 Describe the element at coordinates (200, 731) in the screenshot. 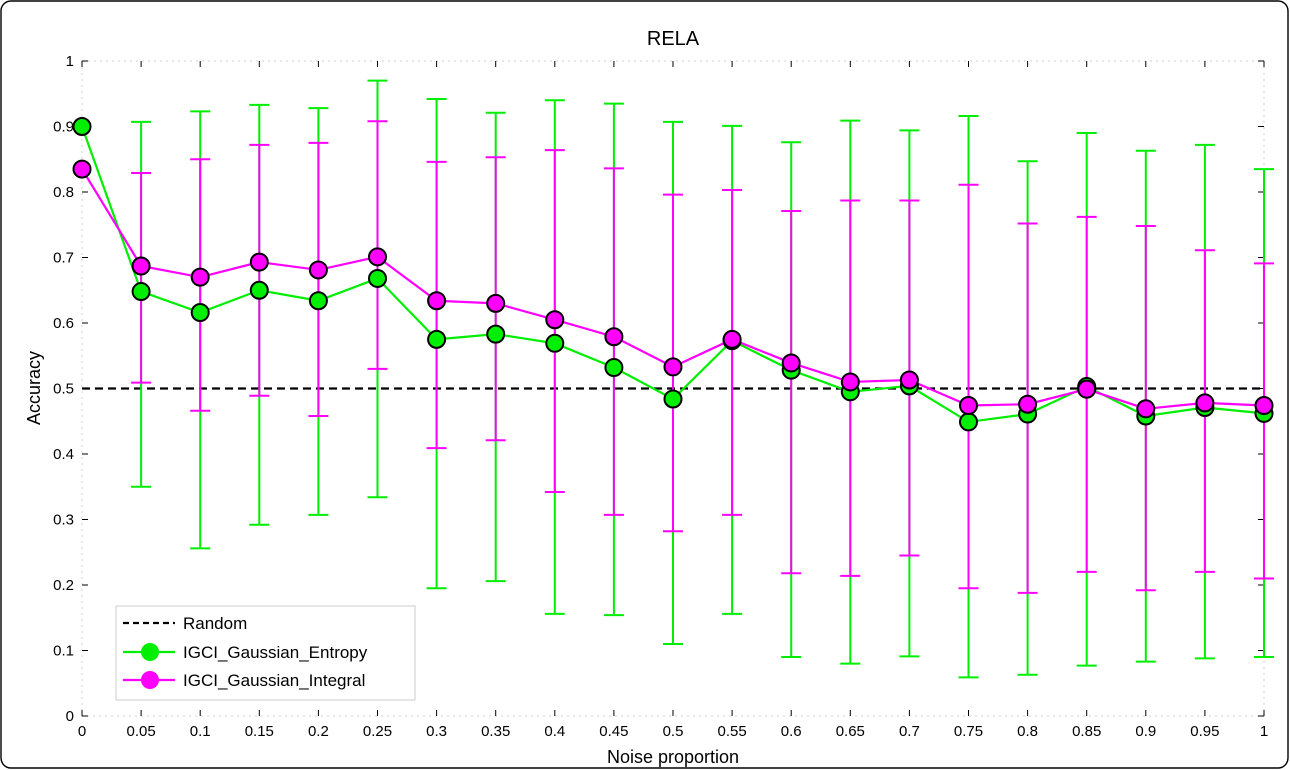

I see `x-tick-label: 0.1` at that location.